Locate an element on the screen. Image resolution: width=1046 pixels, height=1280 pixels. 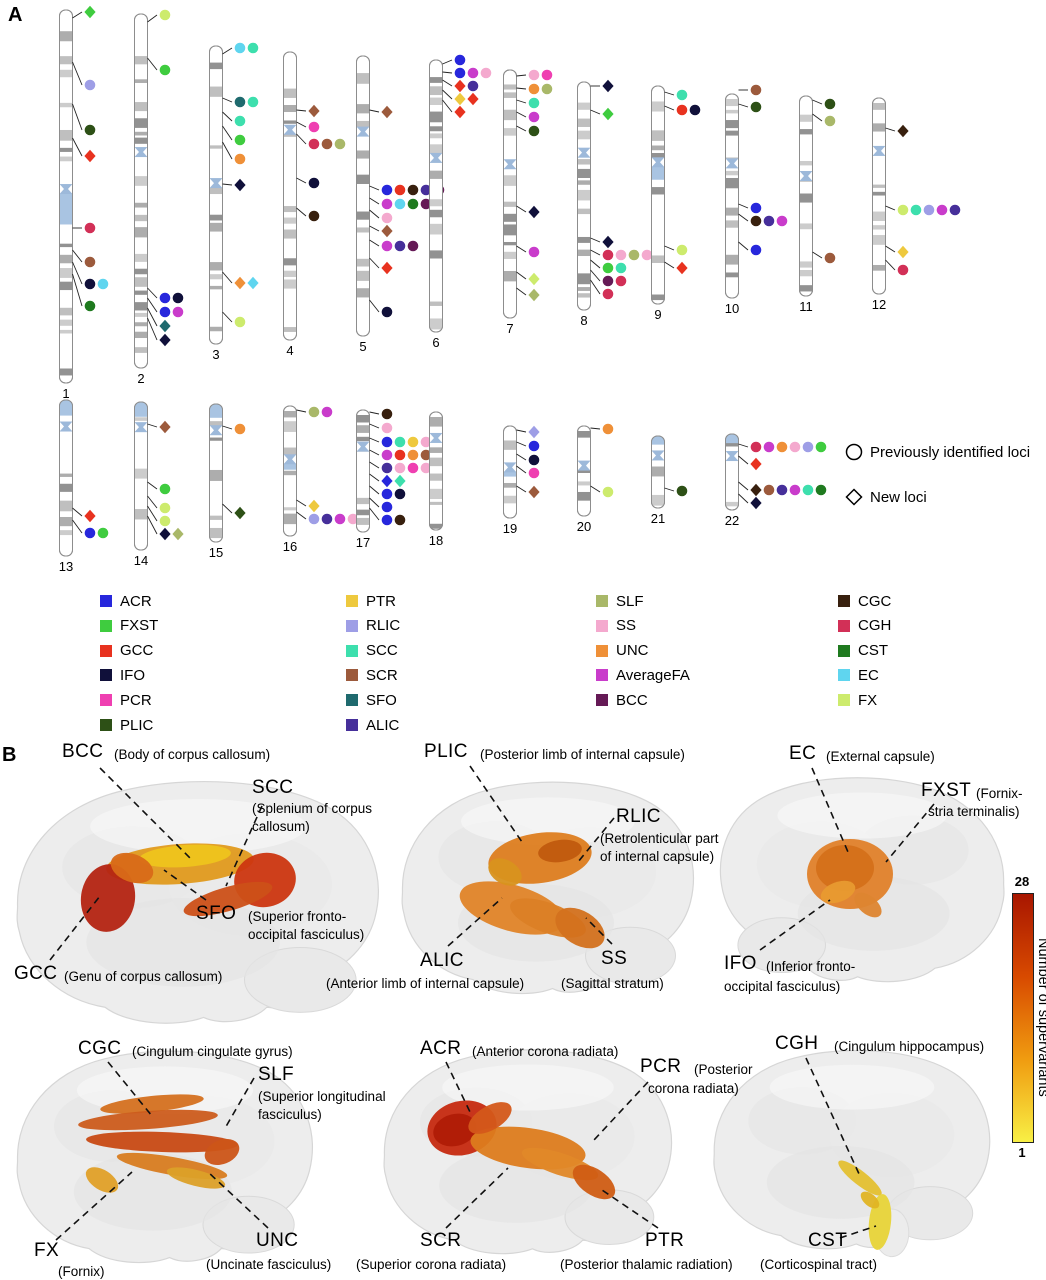
chromosome-number-13: 13 is located at coordinates (66, 566).